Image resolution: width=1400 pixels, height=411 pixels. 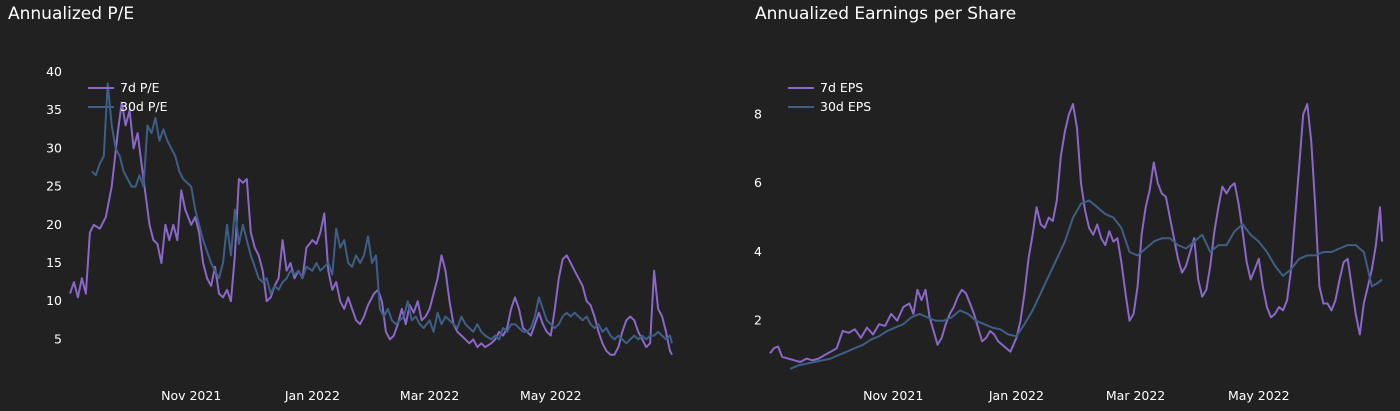 What do you see at coordinates (54, 224) in the screenshot?
I see `y-tick-label: 20` at bounding box center [54, 224].